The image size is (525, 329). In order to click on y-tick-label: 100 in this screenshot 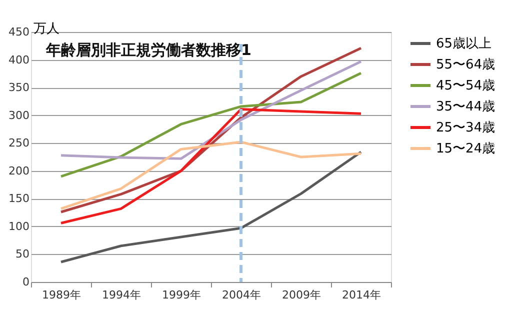, I will do `click(19, 226)`.